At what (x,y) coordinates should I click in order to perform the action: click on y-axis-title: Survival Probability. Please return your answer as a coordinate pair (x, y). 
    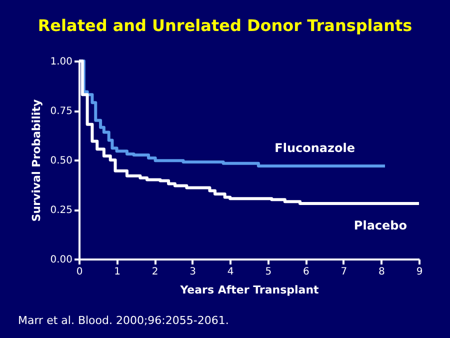
    Looking at the image, I should click on (37, 160).